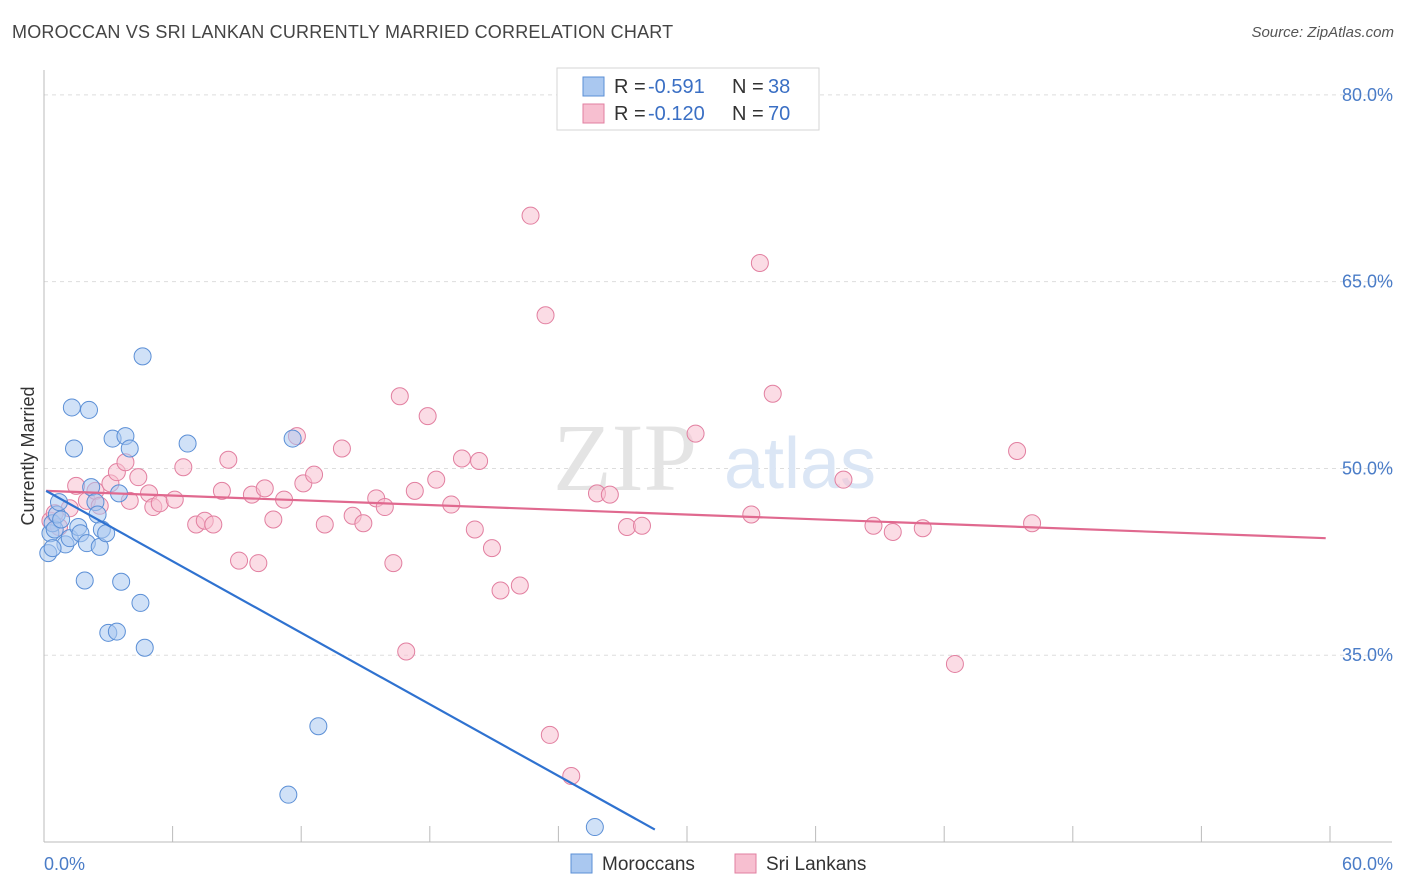 This screenshot has width=1406, height=892. Describe the element at coordinates (1367, 95) in the screenshot. I see `y-tick-label: 80.0%` at that location.